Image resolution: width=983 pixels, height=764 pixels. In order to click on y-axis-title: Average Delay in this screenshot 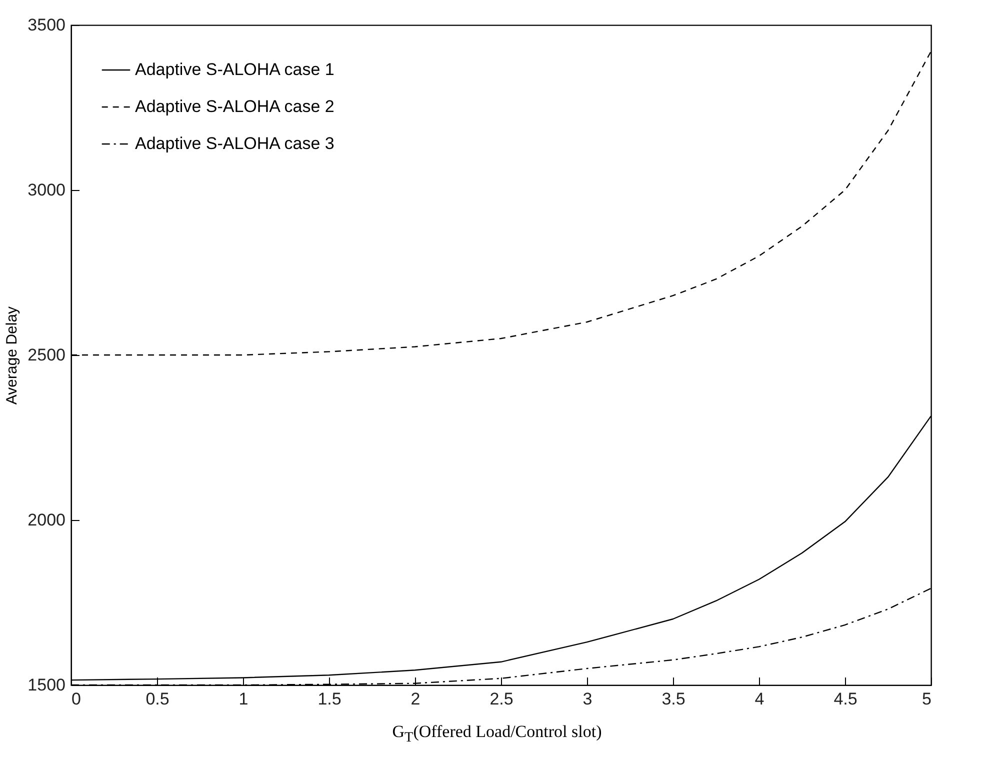, I will do `click(12, 355)`.